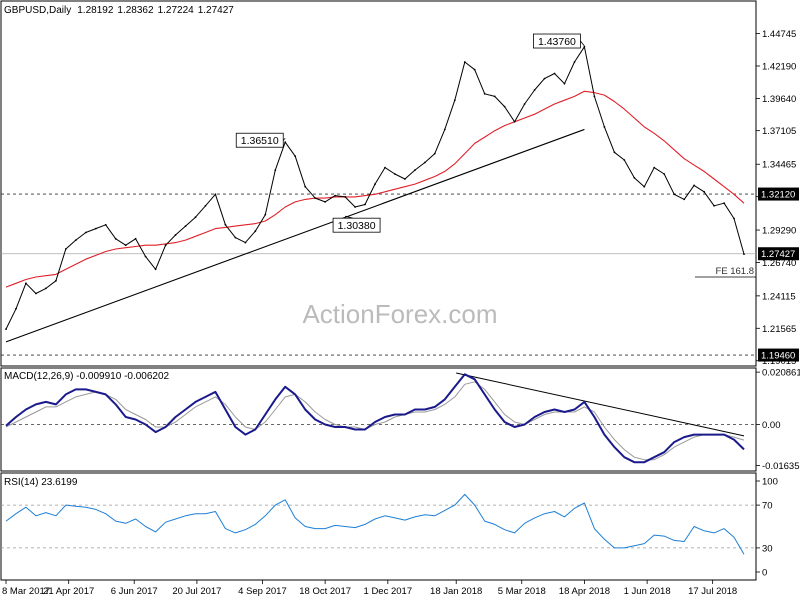 The width and height of the screenshot is (800, 600). I want to click on macd-series, so click(375, 418).